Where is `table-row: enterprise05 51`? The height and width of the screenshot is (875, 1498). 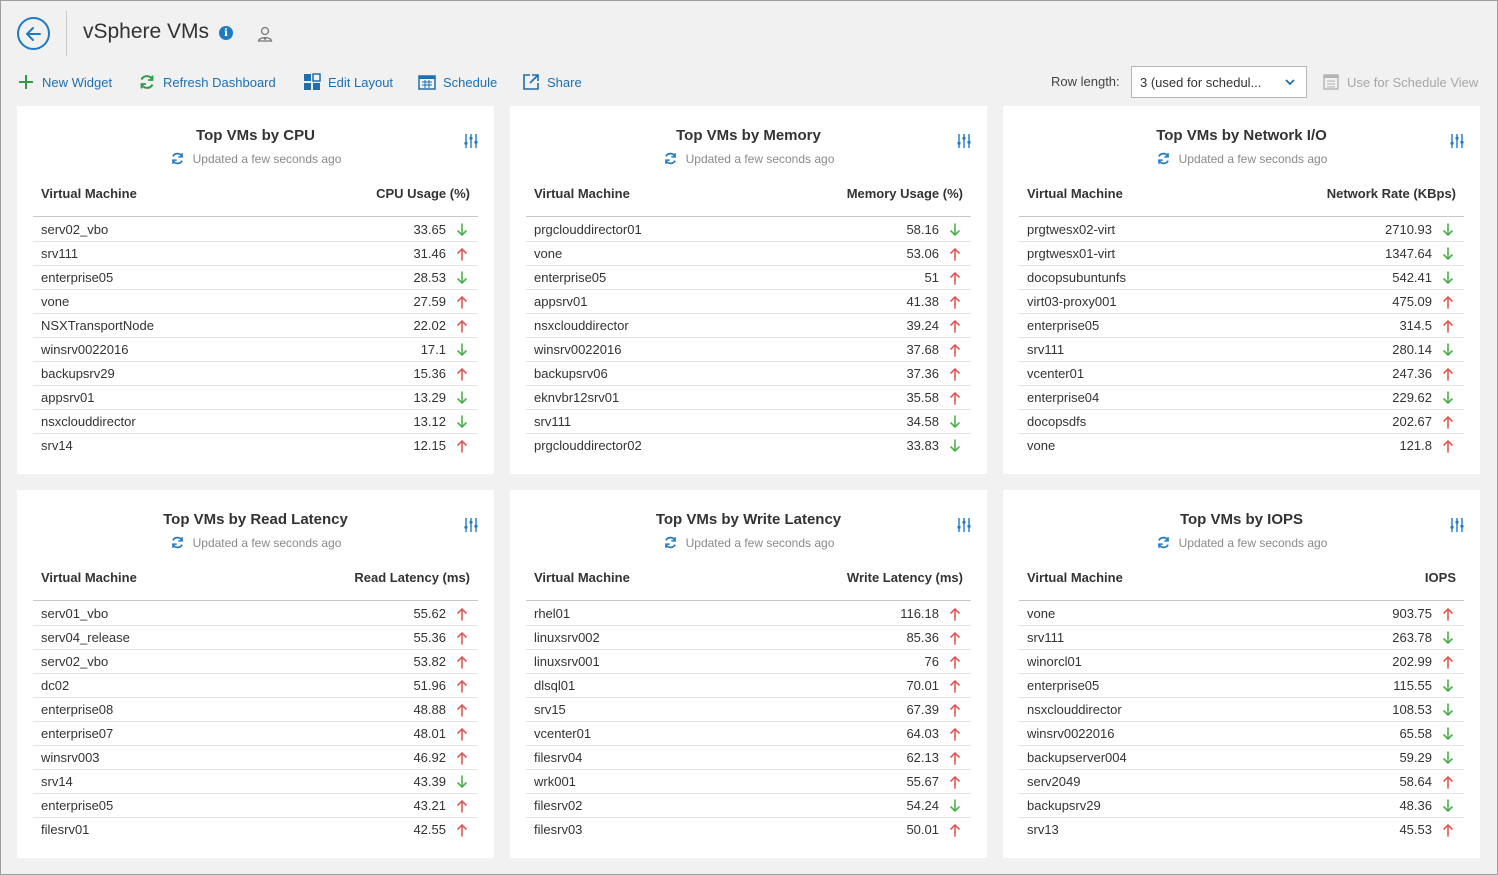 table-row: enterprise05 51 is located at coordinates (748, 278).